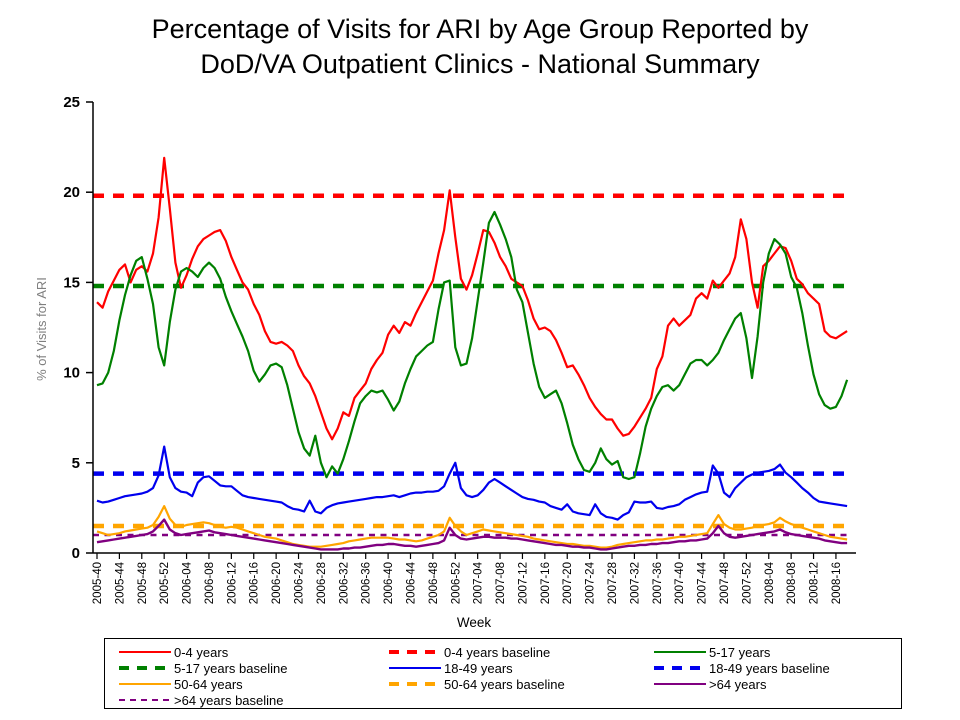 The image size is (960, 720). Describe the element at coordinates (777, 652) in the screenshot. I see `legend-item-5-17-years: 5-17 years` at that location.